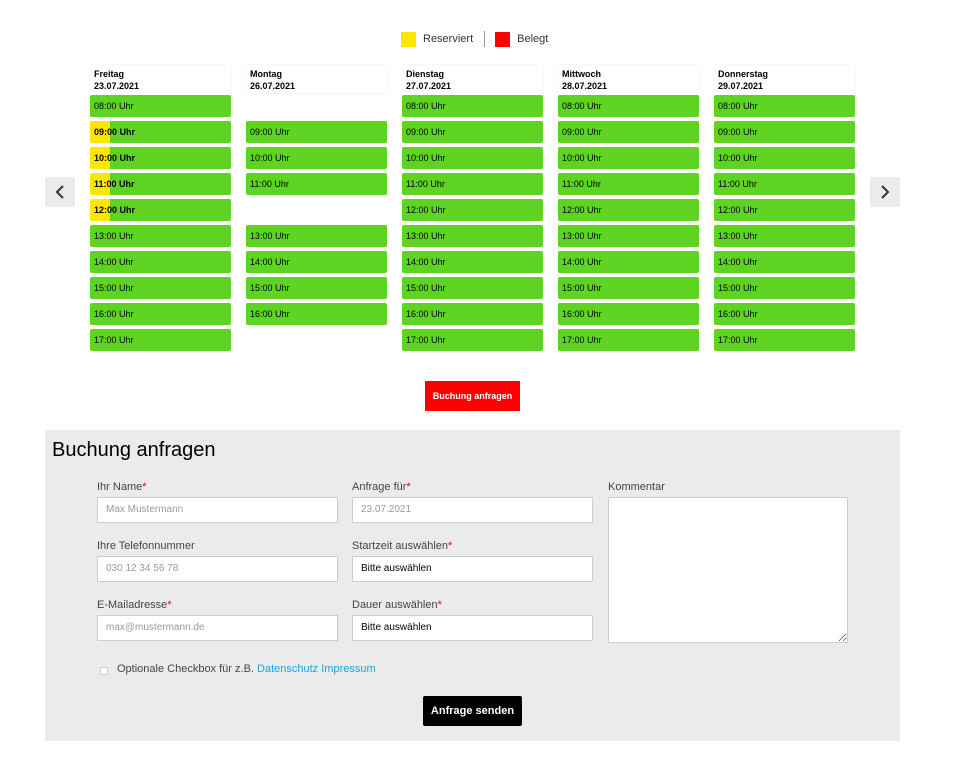  Describe the element at coordinates (217, 510) in the screenshot. I see `name-input: Max Mustermann` at that location.